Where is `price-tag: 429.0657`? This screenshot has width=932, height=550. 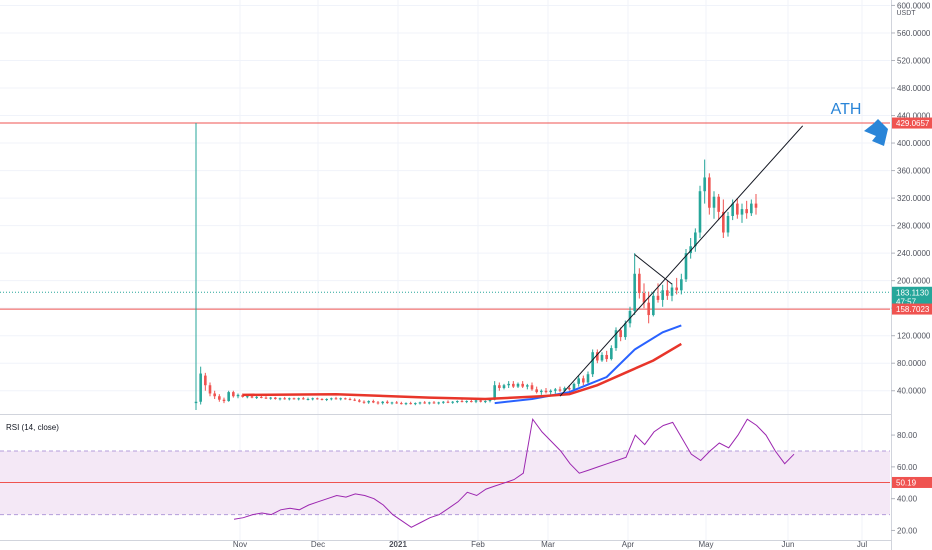
price-tag: 429.0657 is located at coordinates (912, 123).